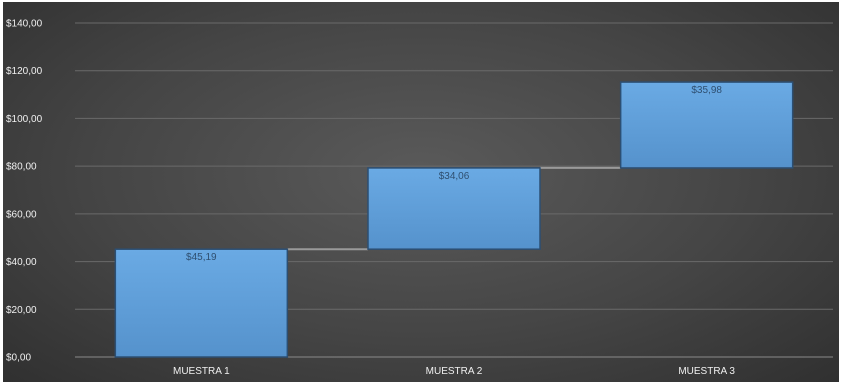 This screenshot has width=842, height=385. I want to click on data-label: $35,98, so click(706, 90).